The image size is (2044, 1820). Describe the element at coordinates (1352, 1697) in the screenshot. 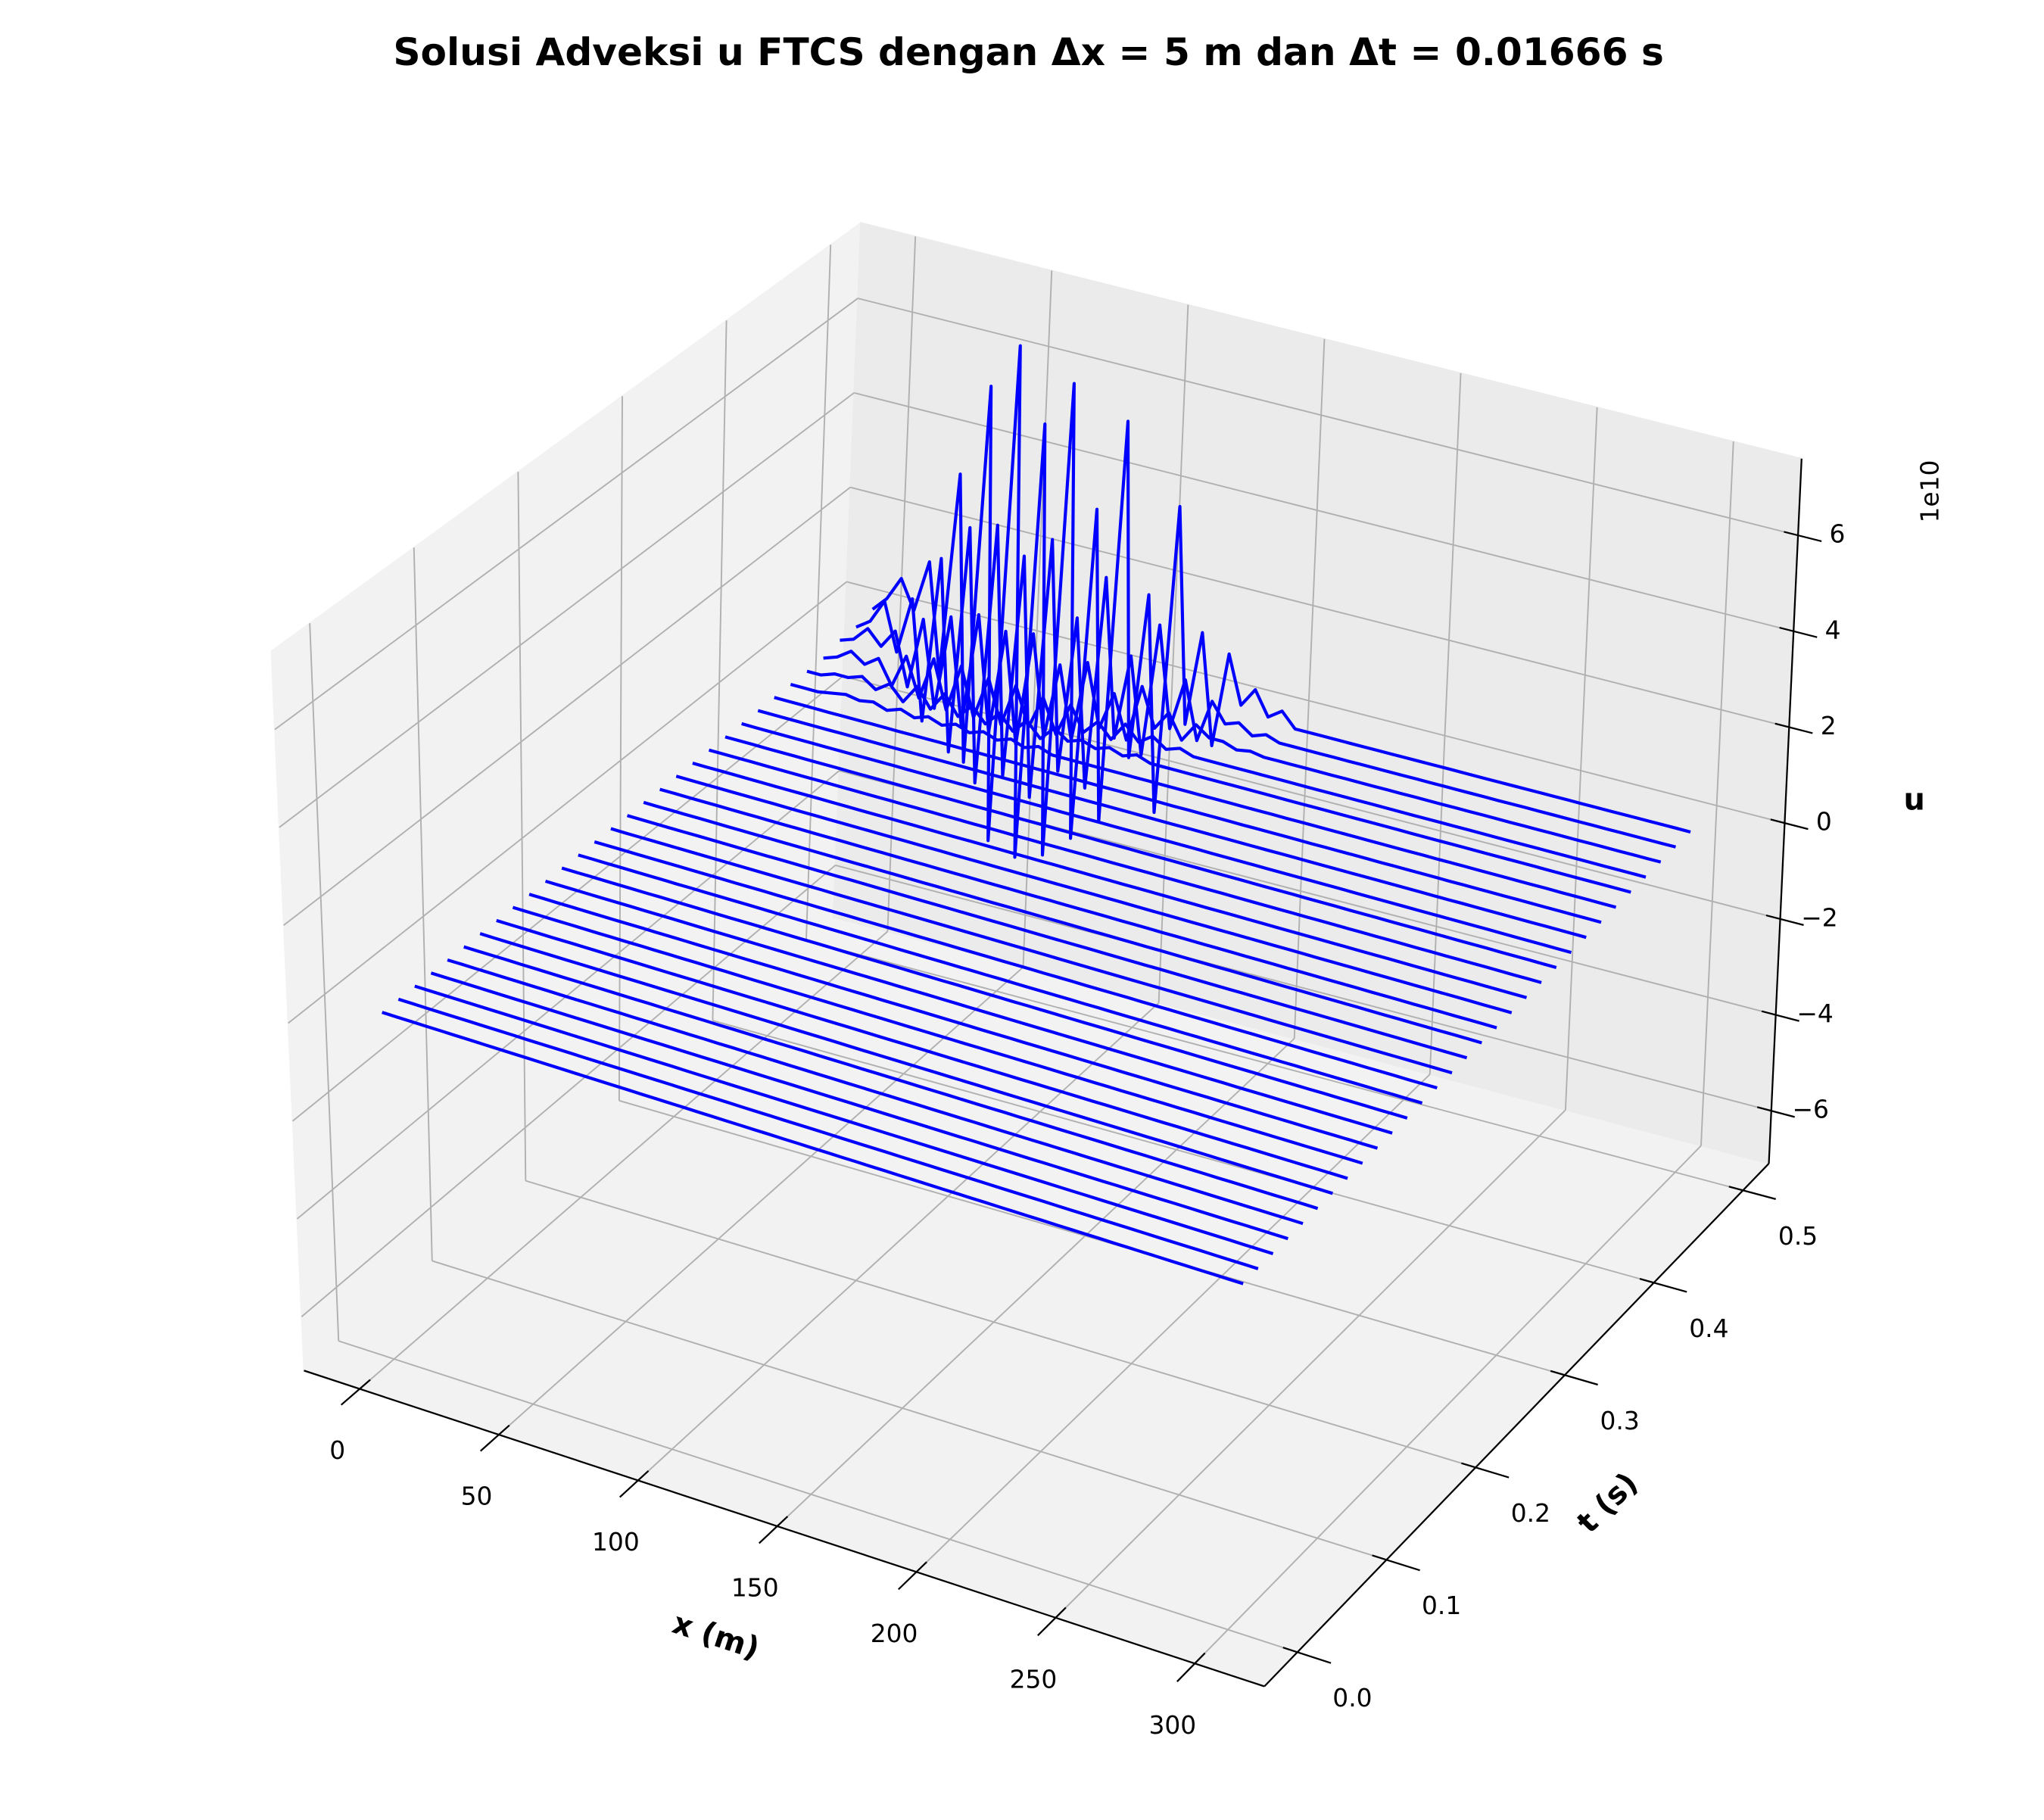

I see `y-tick-label: 0.0` at that location.